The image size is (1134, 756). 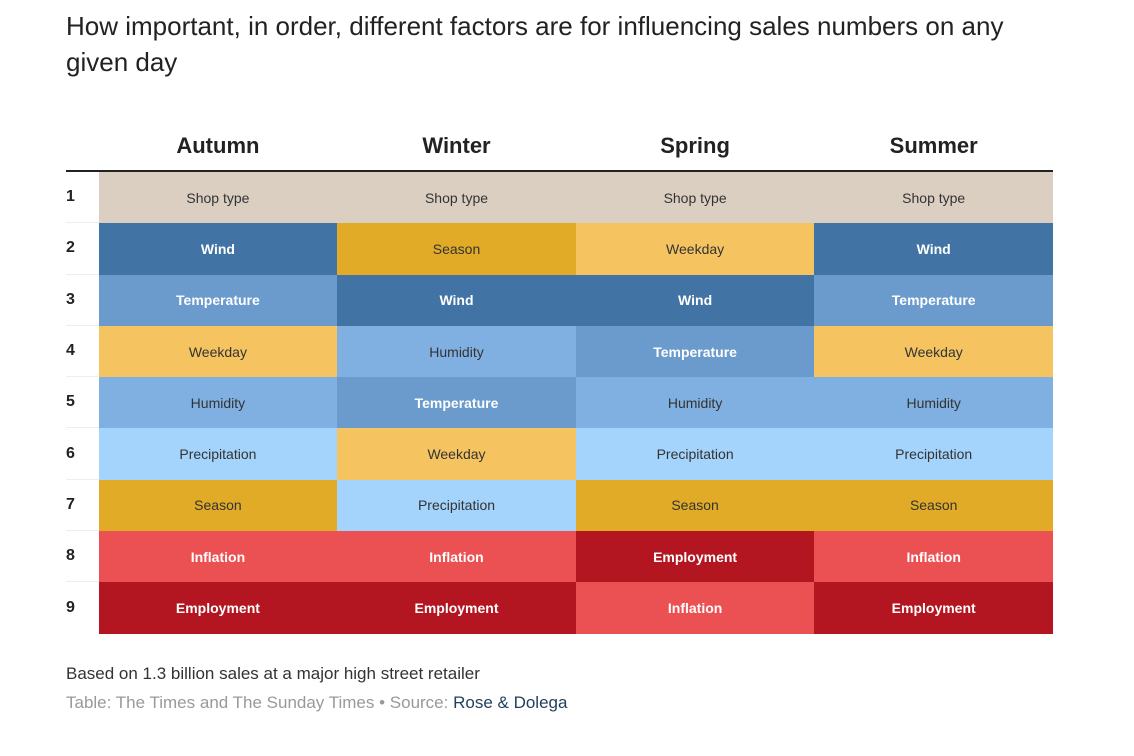 I want to click on rank-header, so click(x=82, y=148).